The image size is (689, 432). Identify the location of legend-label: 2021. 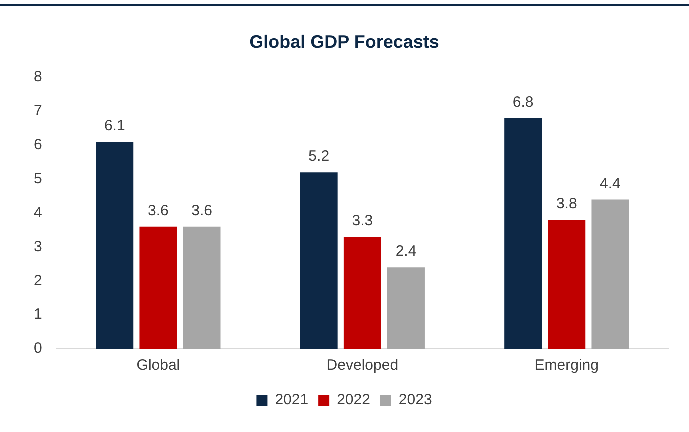
(292, 400).